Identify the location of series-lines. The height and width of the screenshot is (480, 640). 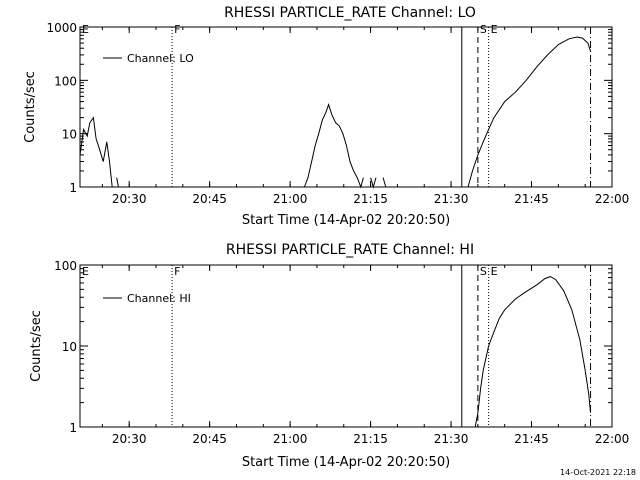
(532, 352).